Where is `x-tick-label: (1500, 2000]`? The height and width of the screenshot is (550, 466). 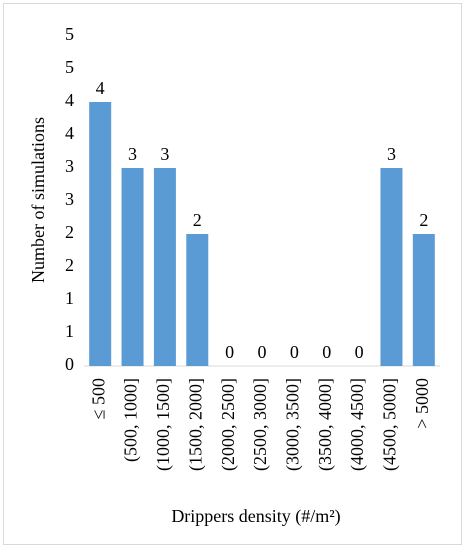 x-tick-label: (1500, 2000] is located at coordinates (195, 424).